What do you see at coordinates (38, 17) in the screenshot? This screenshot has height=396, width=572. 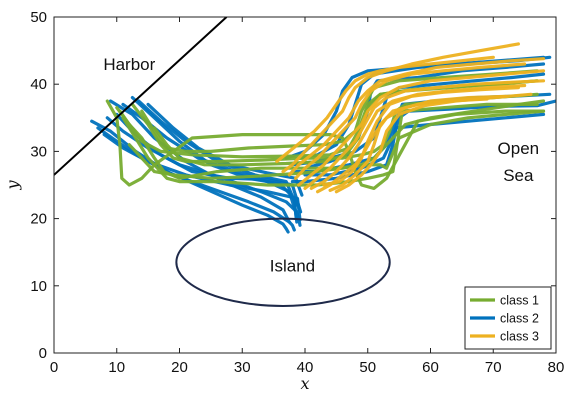 I see `y-tick-label: 50` at bounding box center [38, 17].